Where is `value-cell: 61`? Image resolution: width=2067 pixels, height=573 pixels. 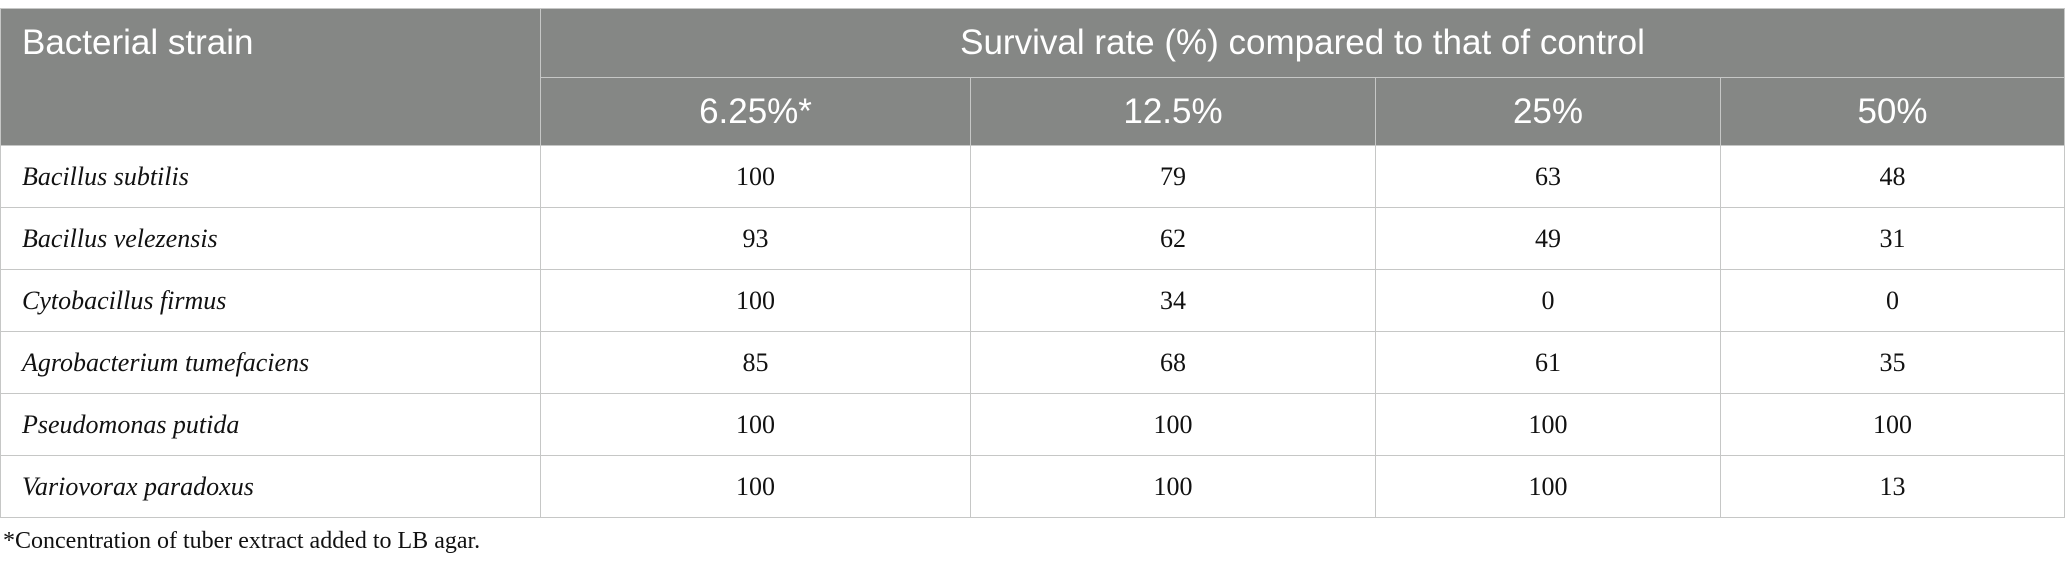 value-cell: 61 is located at coordinates (1548, 362).